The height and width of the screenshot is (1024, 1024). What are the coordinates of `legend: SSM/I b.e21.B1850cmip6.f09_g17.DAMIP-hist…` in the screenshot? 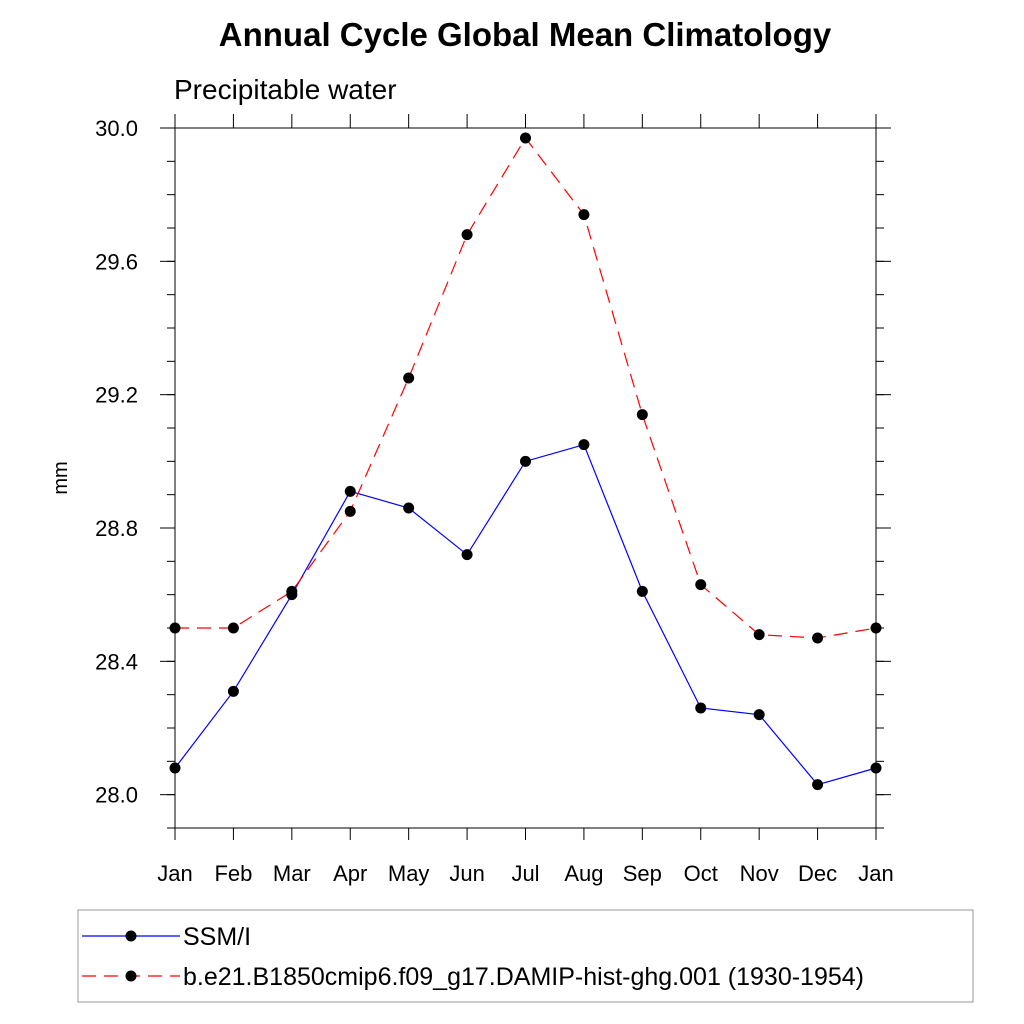 It's located at (473, 957).